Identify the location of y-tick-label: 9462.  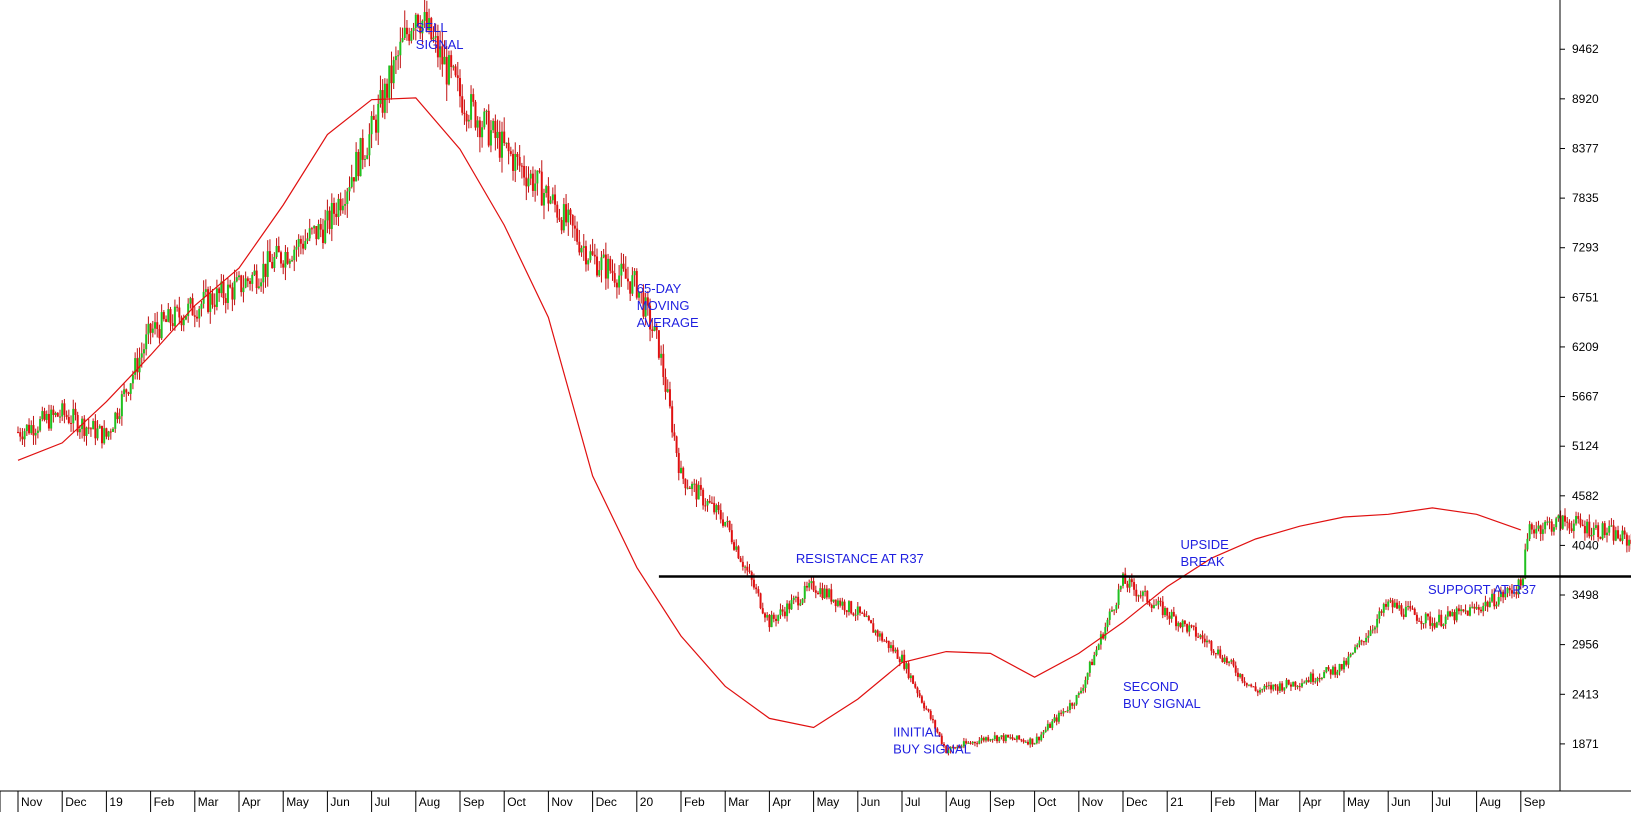
(1585, 49).